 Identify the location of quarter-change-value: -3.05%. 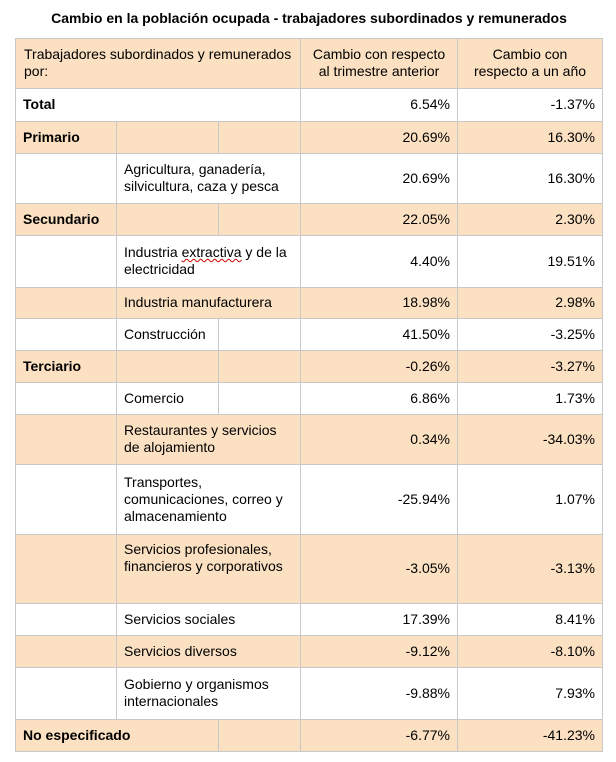
(379, 568).